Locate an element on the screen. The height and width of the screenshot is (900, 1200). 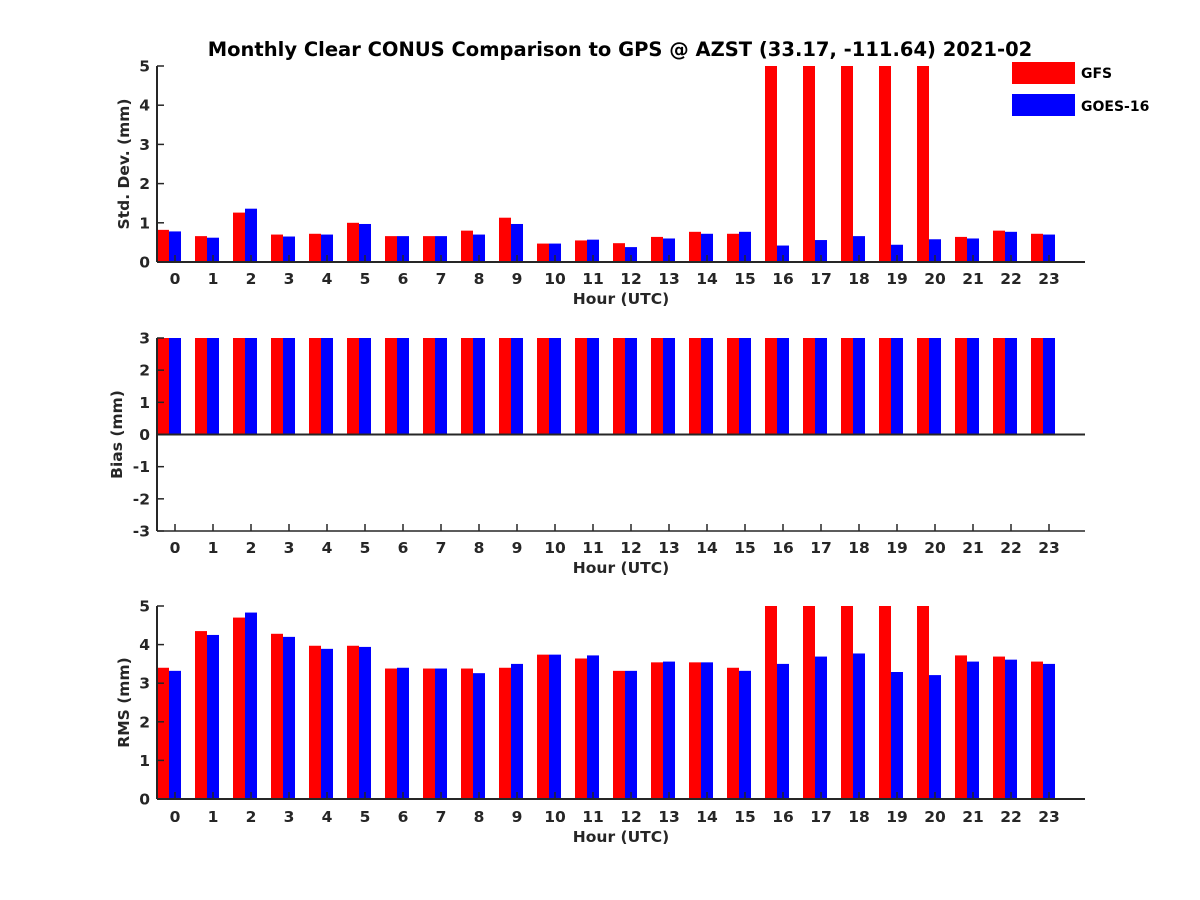
y-tick-label: -1 is located at coordinates (141, 467).